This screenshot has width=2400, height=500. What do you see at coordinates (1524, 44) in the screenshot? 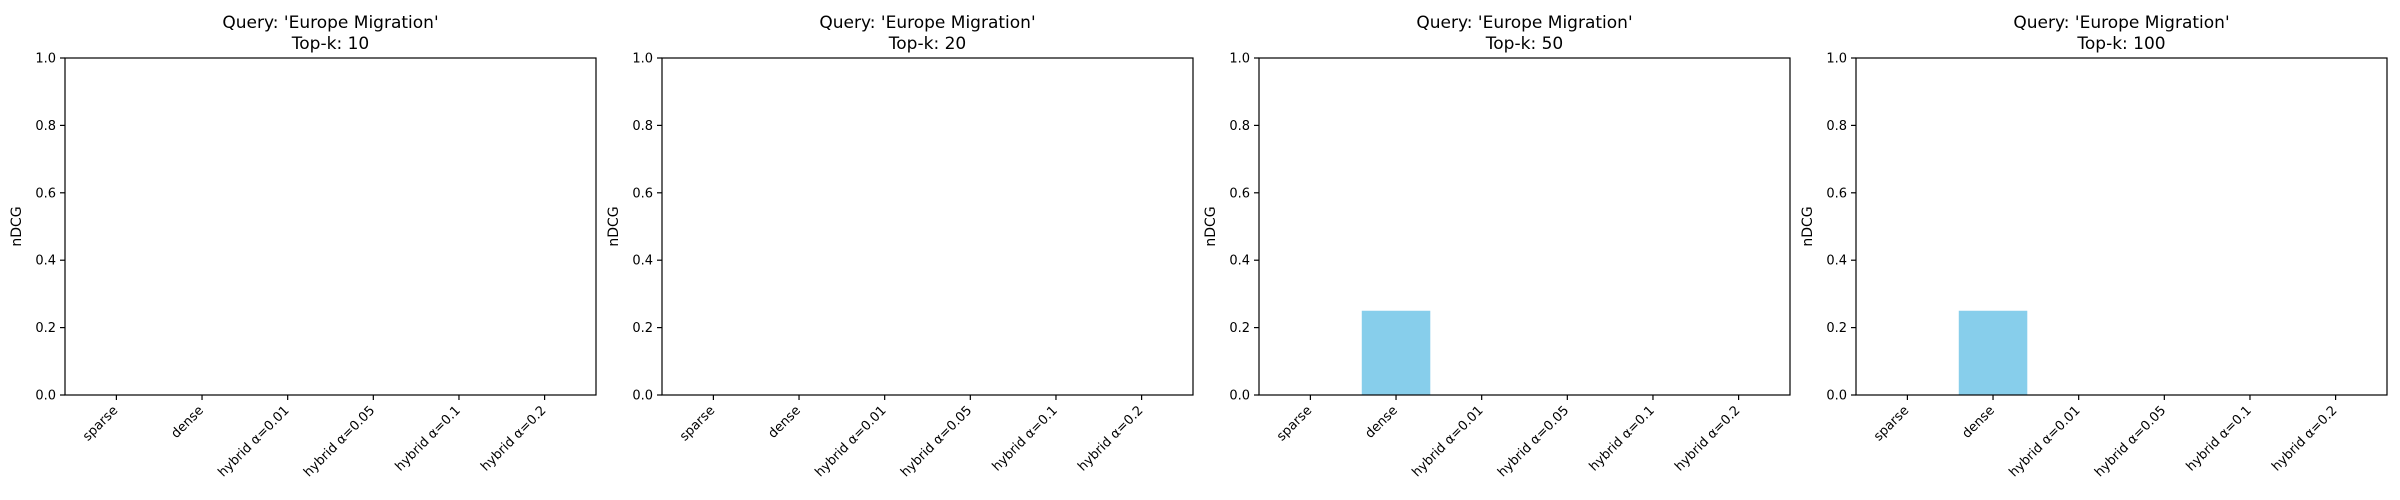
I see `chart-subtitle: Top-k: 50` at bounding box center [1524, 44].